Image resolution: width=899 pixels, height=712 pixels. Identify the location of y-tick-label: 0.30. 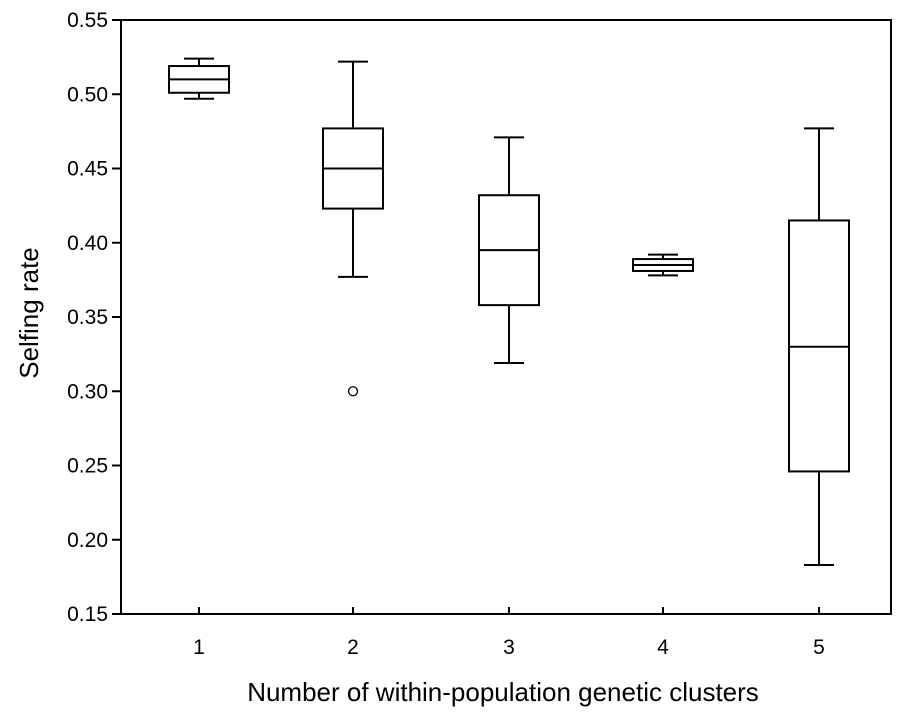
(87, 391).